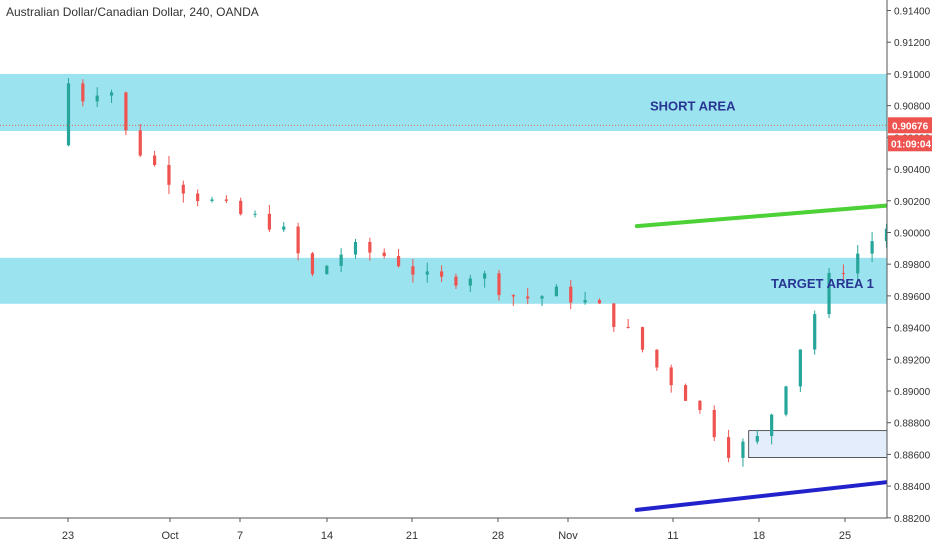  What do you see at coordinates (912, 329) in the screenshot?
I see `price-tick-label: 0.89400` at bounding box center [912, 329].